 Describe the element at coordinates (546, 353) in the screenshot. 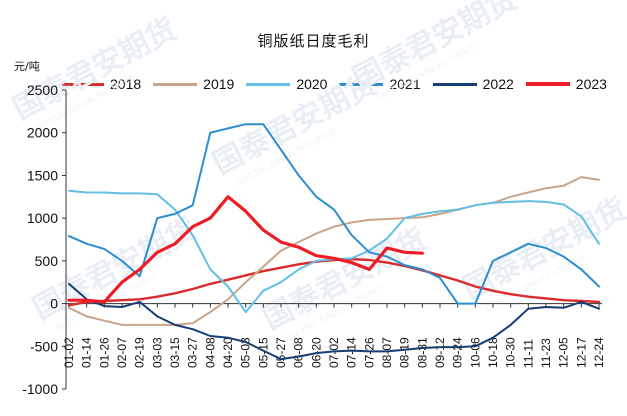

I see `x-tick-label: 11-23` at that location.